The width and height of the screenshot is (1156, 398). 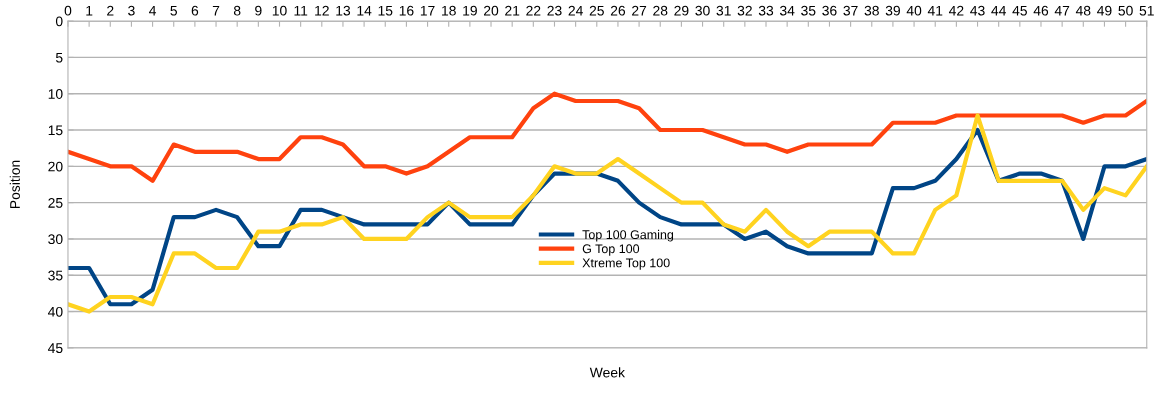 I want to click on y-tick-label: 30, so click(x=55, y=239).